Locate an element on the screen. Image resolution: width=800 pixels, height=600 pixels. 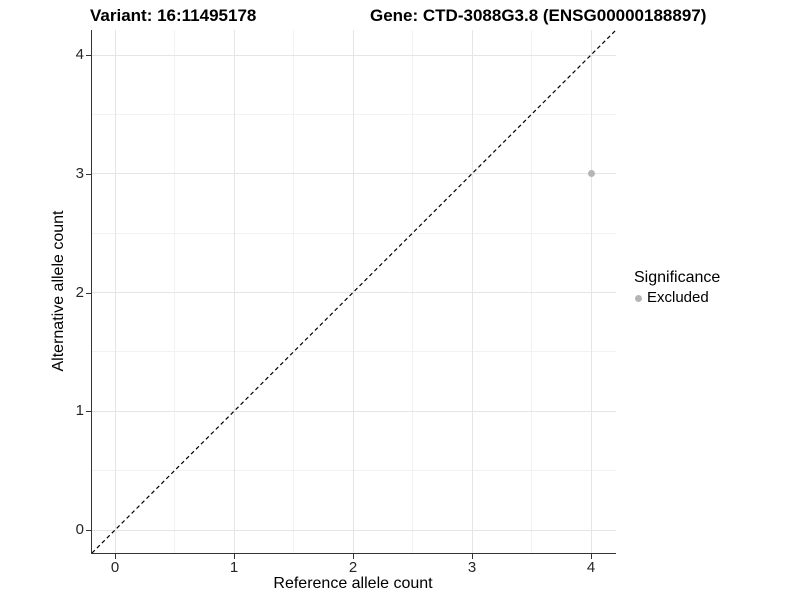
x-tick-label: 1 is located at coordinates (234, 567).